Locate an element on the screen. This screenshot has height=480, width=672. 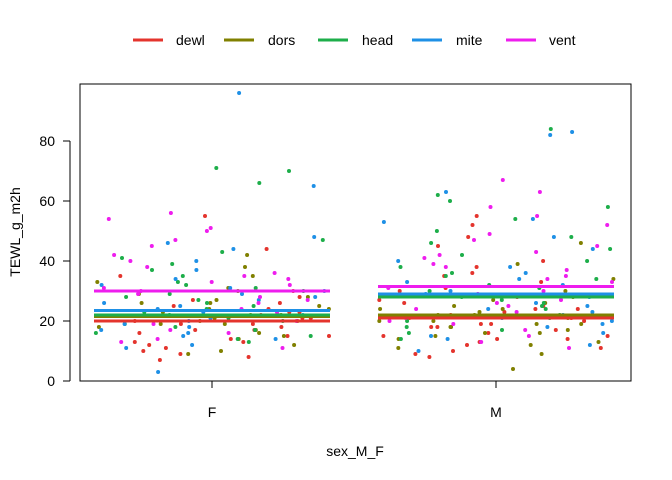
y-tick-label-60: 60 is located at coordinates (47, 201).